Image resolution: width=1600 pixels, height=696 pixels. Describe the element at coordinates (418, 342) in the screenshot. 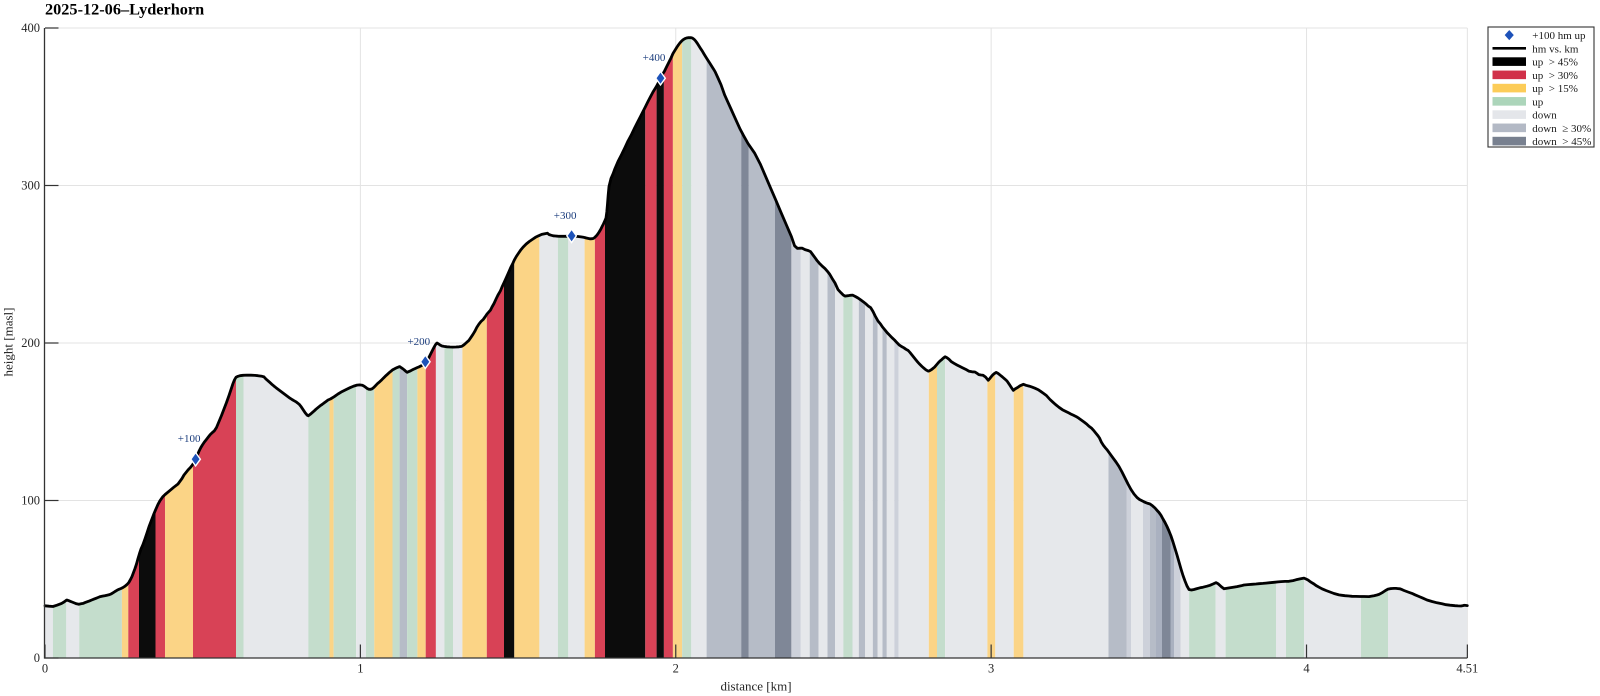

I see `svg-text: +200` at that location.